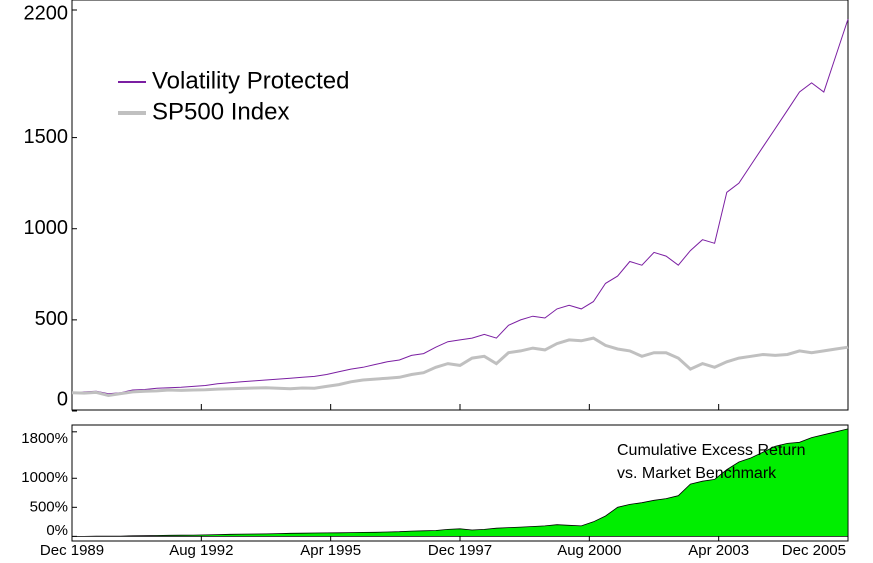 This screenshot has width=873, height=563. Describe the element at coordinates (697, 473) in the screenshot. I see `annotation: vs. Market Benchmark` at that location.